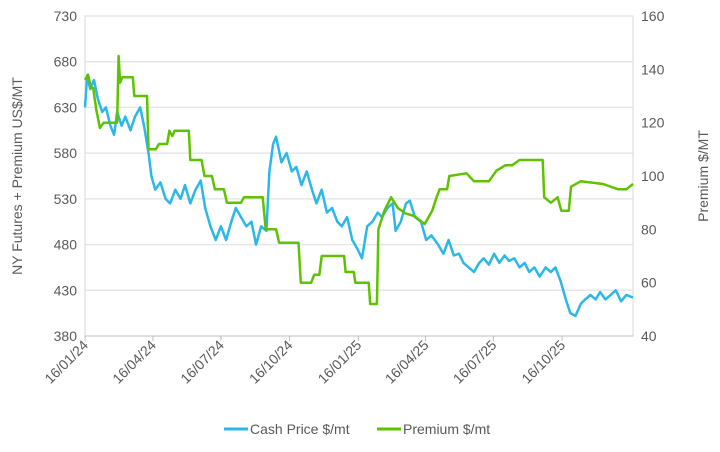 The image size is (720, 452). I want to click on right-axis-label: Premium $/MT, so click(703, 176).